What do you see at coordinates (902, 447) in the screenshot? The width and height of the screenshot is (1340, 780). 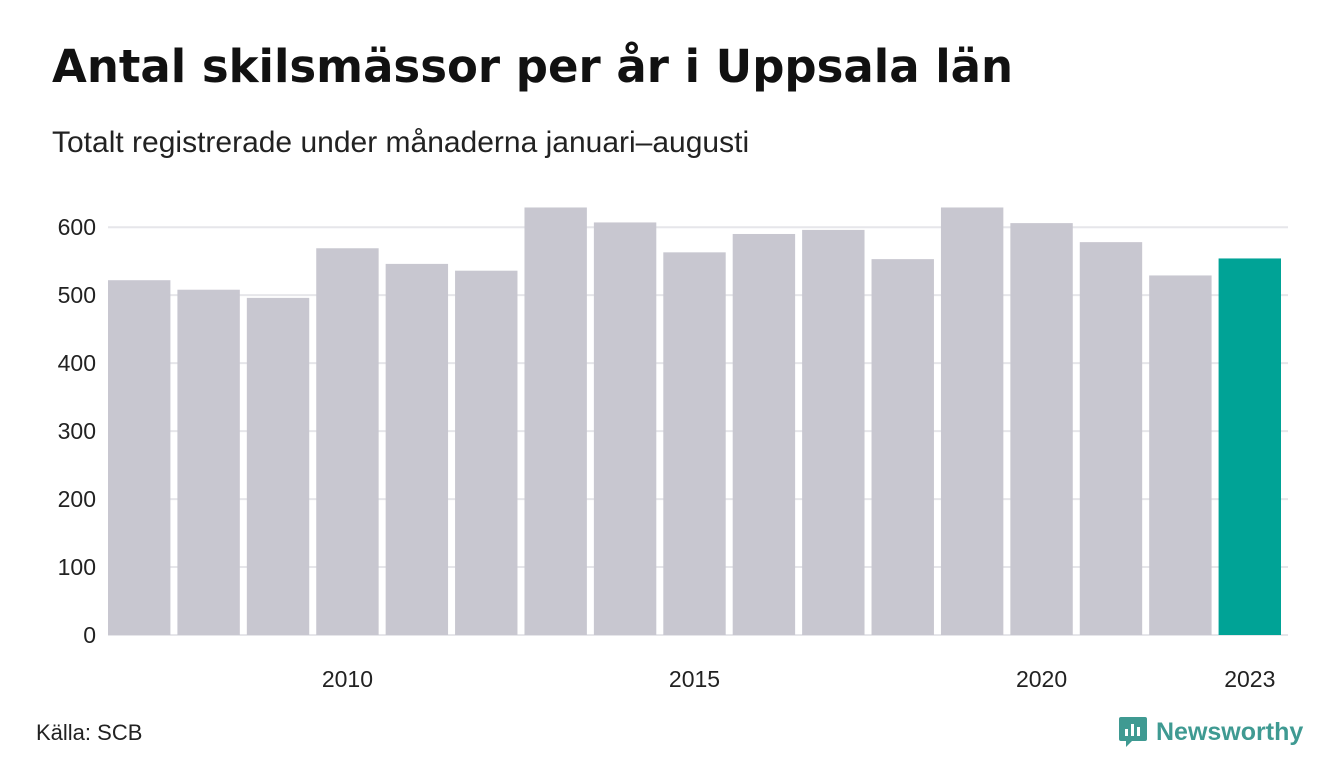 I see `bar-2018` at bounding box center [902, 447].